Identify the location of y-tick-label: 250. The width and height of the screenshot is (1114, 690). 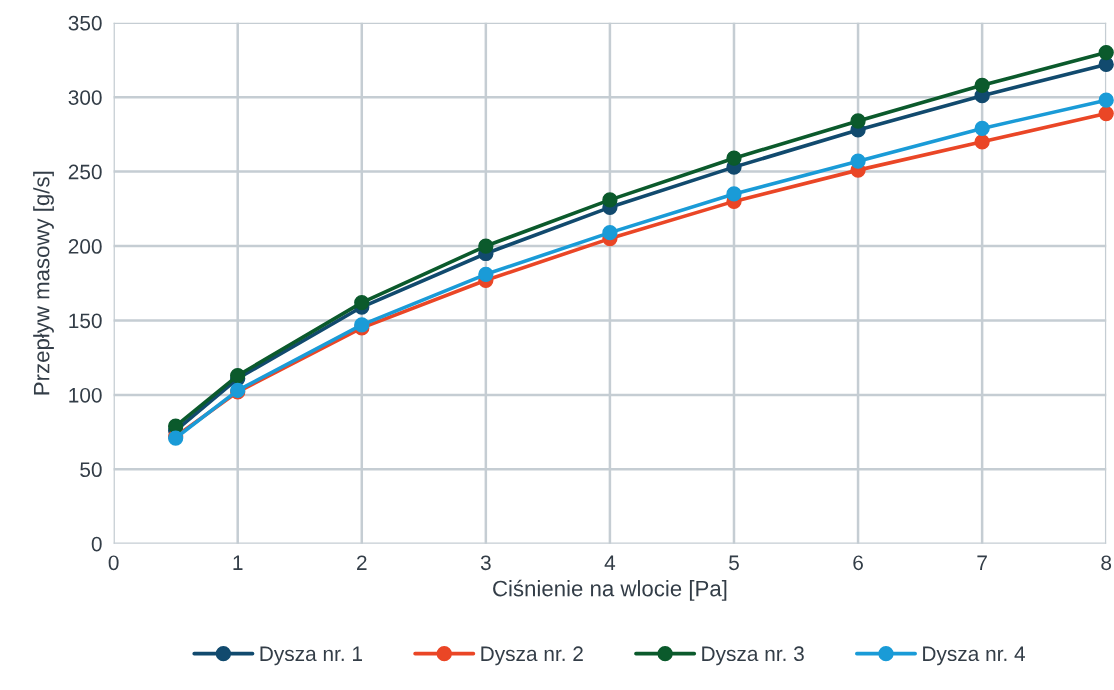
(85, 172).